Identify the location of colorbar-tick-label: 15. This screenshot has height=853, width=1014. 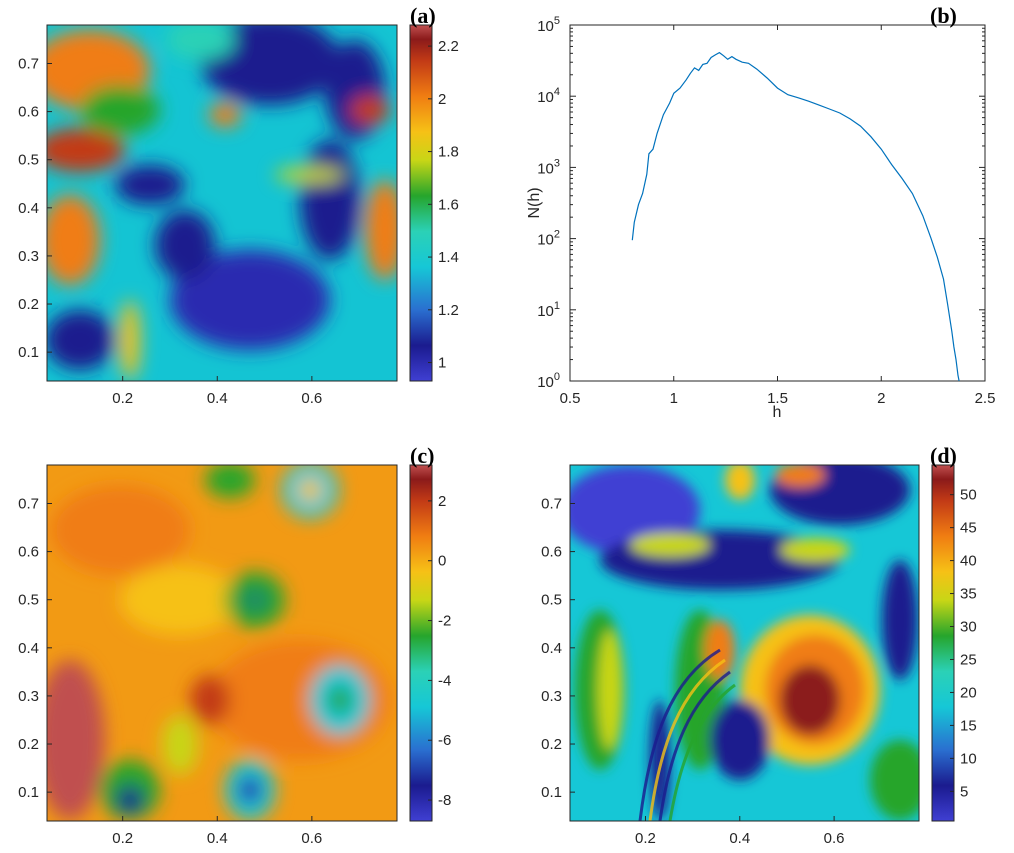
(968, 725).